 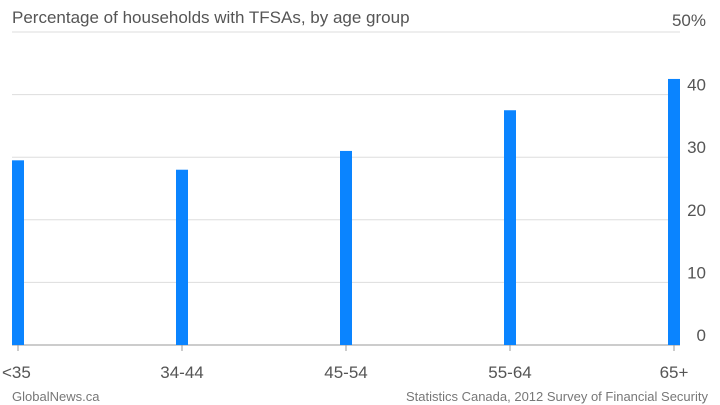 I want to click on y-tick-label: 30, so click(x=696, y=147).